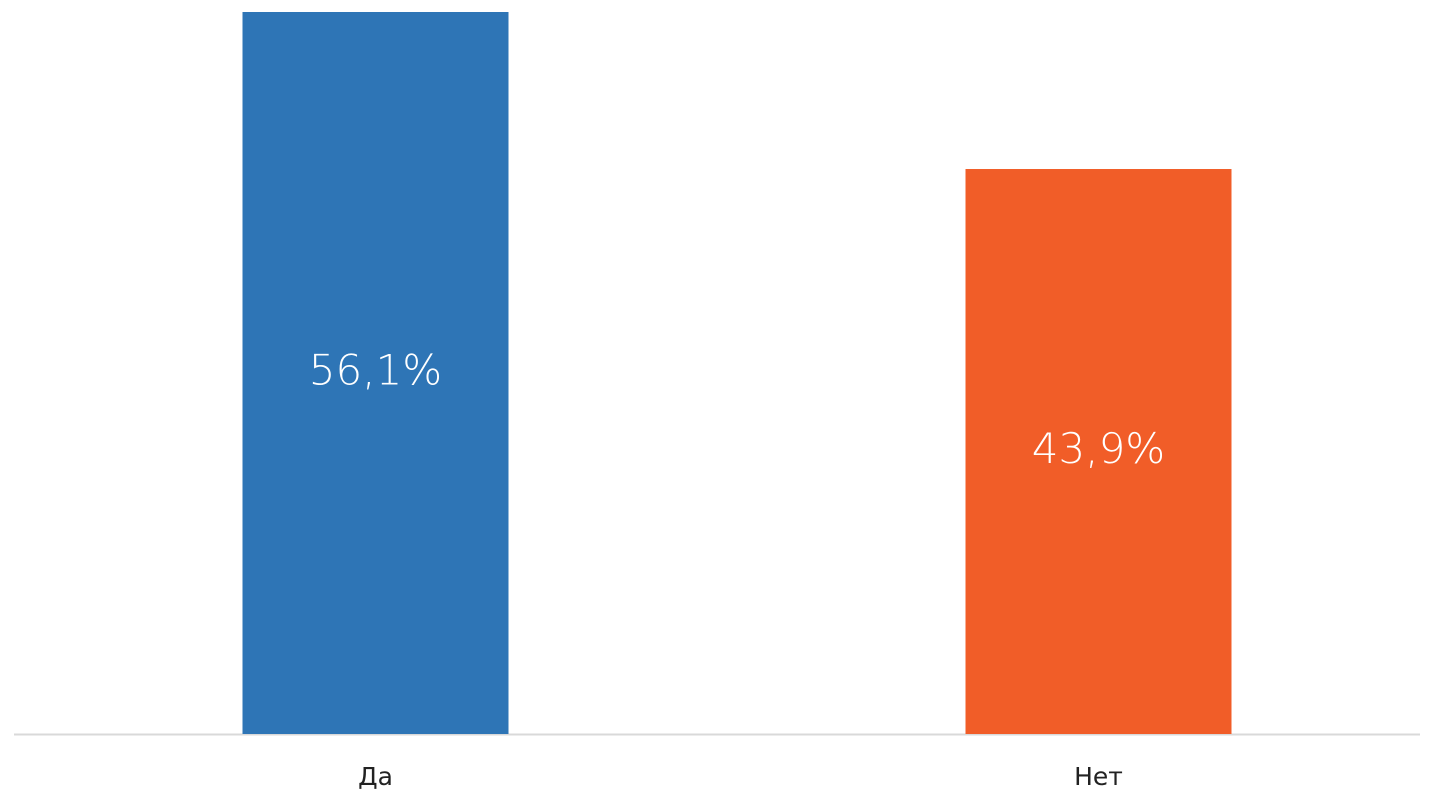 The height and width of the screenshot is (795, 1448). What do you see at coordinates (1098, 776) in the screenshot?
I see `x-tick-label: Нет` at bounding box center [1098, 776].